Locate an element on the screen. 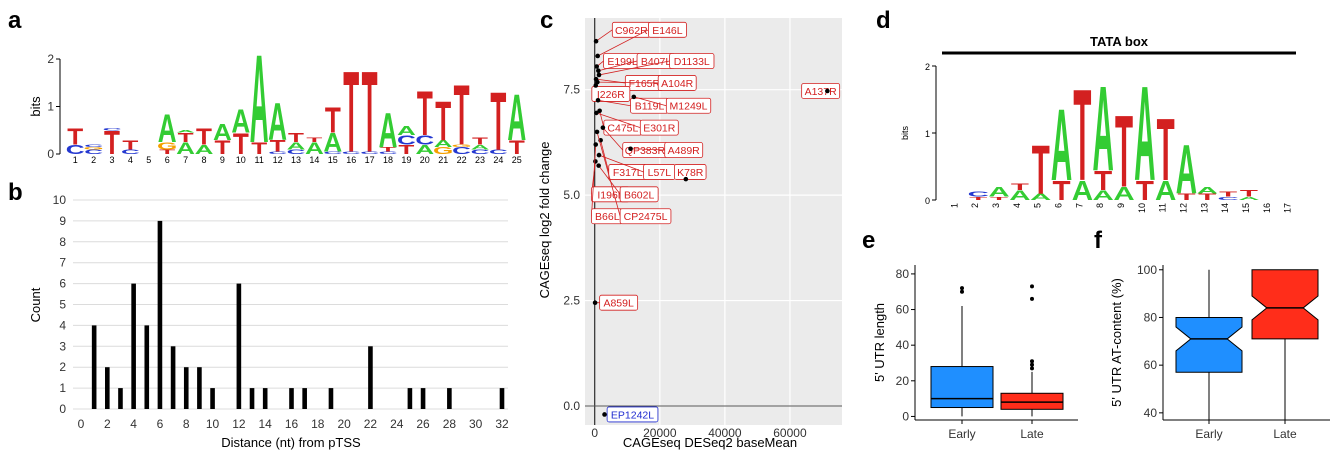 The width and height of the screenshot is (1338, 454). bar-x-tick-label: 26 is located at coordinates (423, 424).